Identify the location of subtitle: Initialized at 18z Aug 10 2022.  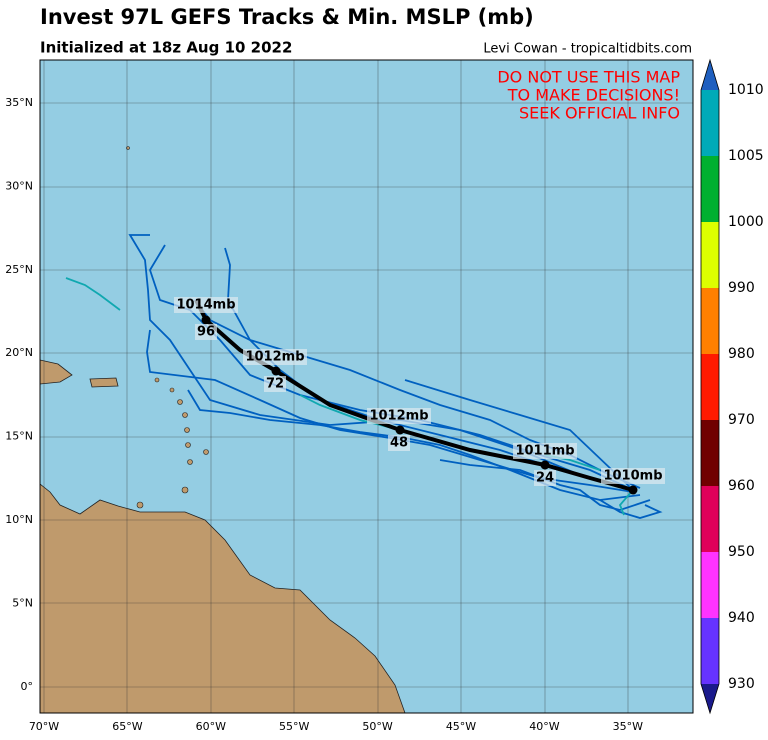
(166, 48).